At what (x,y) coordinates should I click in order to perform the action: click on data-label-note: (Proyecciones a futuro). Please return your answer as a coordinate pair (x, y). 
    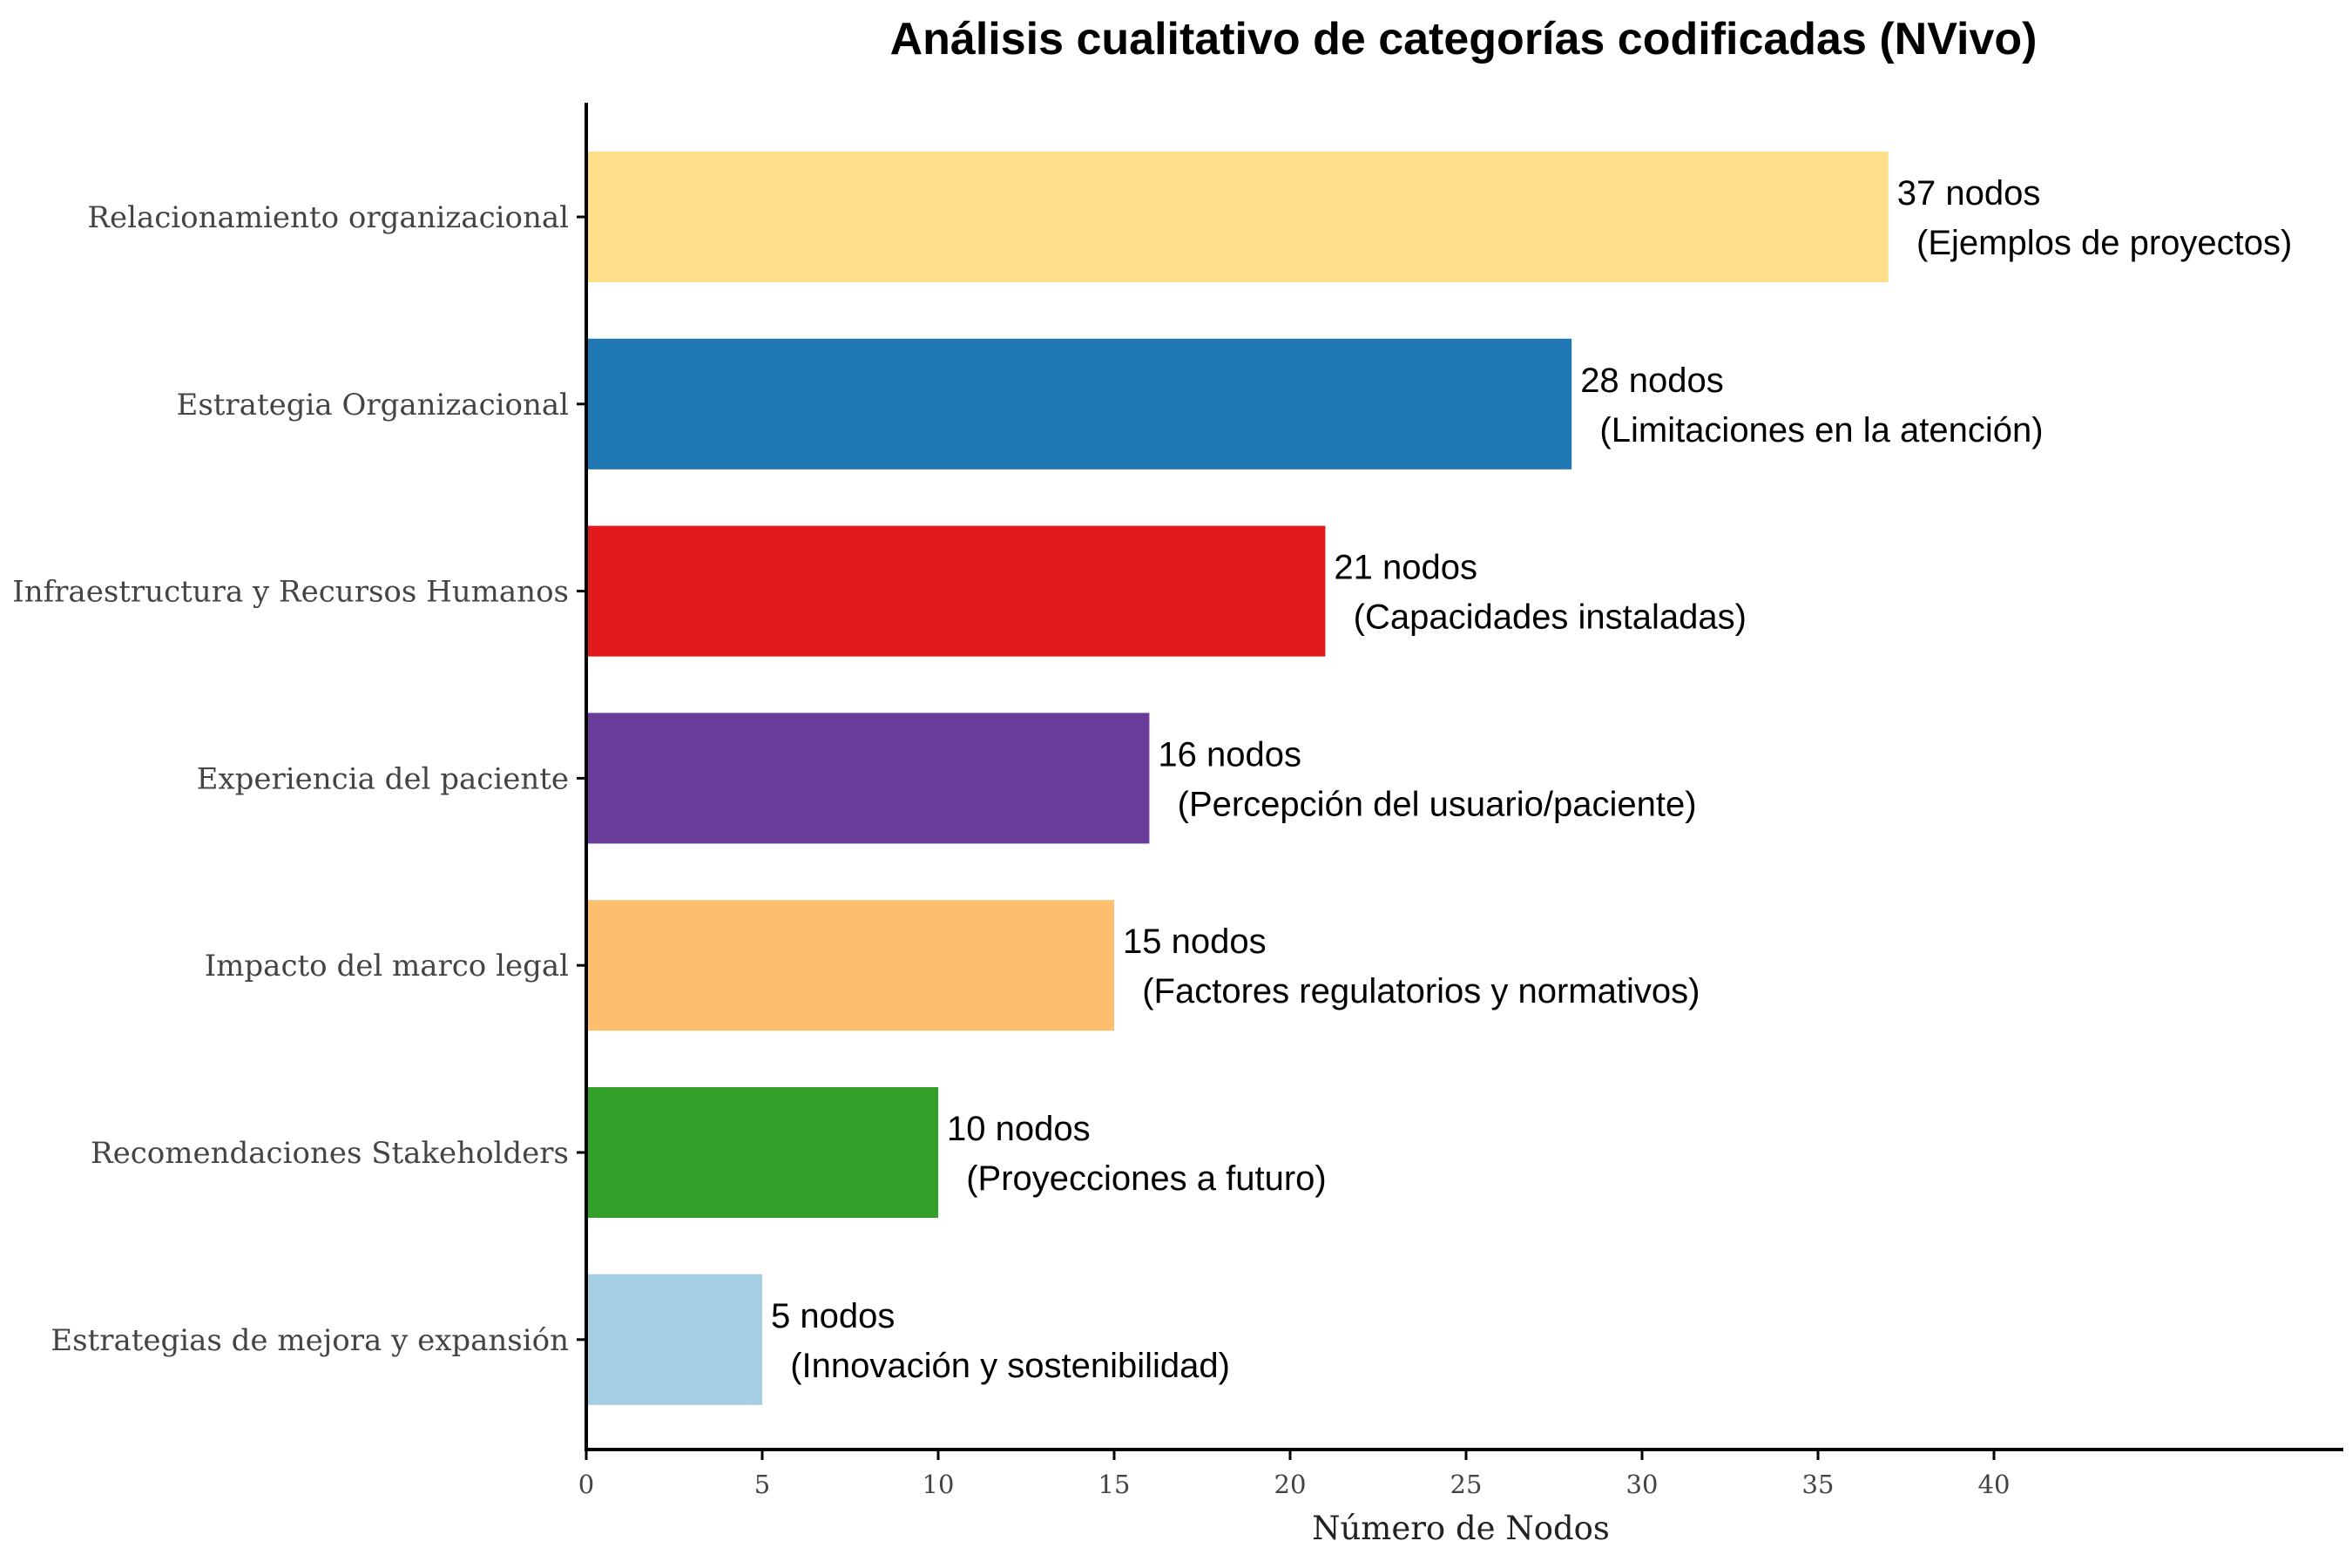
    Looking at the image, I should click on (1137, 1178).